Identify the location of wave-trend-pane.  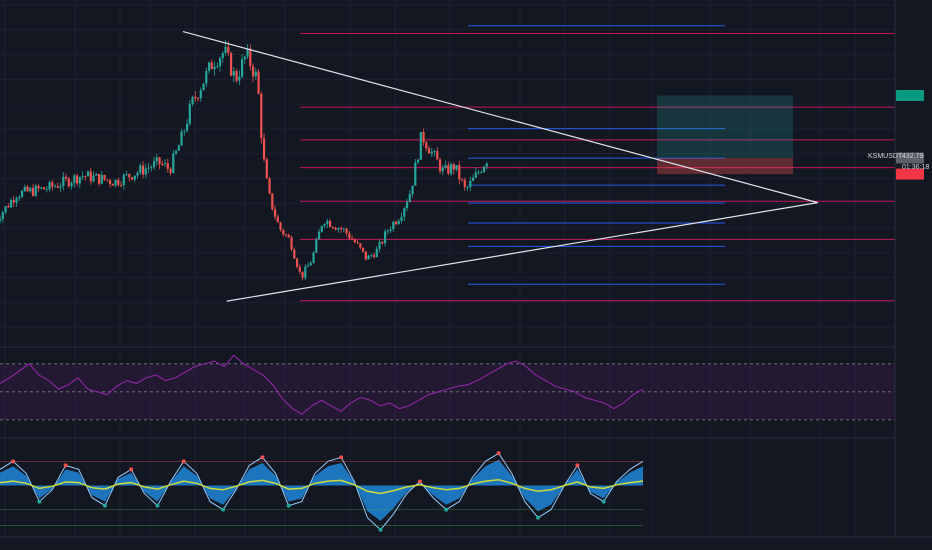
(322, 491).